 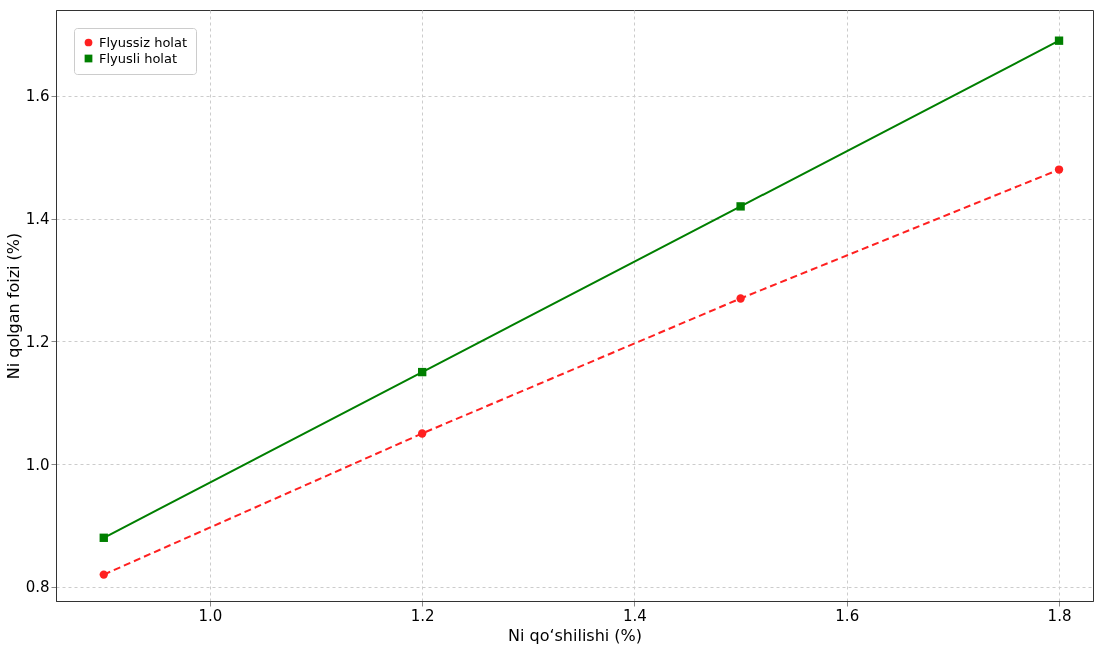 What do you see at coordinates (37, 96) in the screenshot?
I see `y-tick-label: 1.6` at bounding box center [37, 96].